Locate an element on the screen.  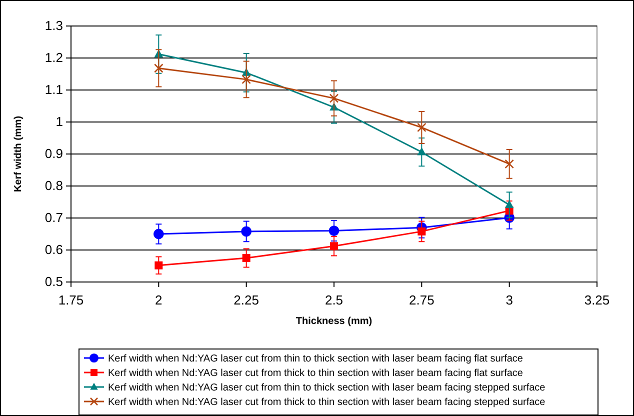
legend-label: Kerf width when Nd:YAG laser cut from thin to thick section with laser beam facing flat surface is located at coordinates (316, 359).